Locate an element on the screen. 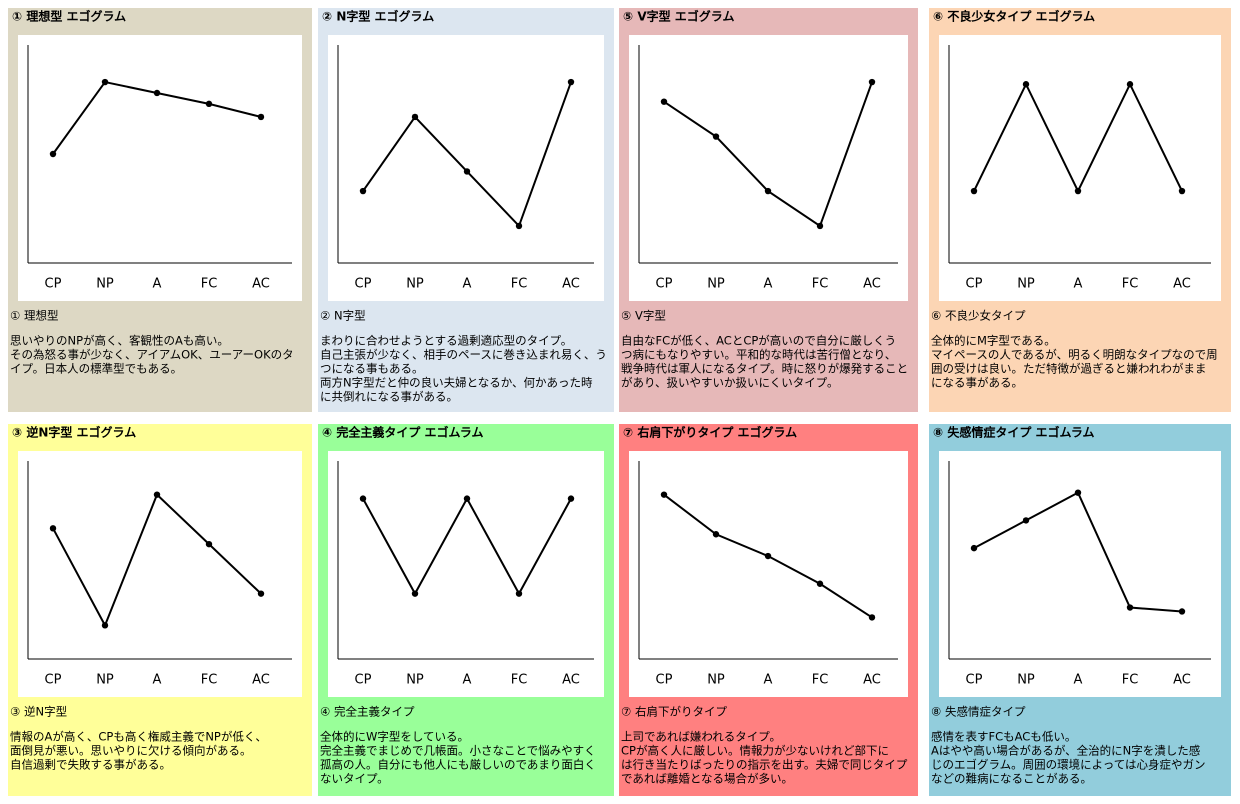  description-line: 思いやりのNPが高く、客観性のAも高い。 is located at coordinates (119, 341).